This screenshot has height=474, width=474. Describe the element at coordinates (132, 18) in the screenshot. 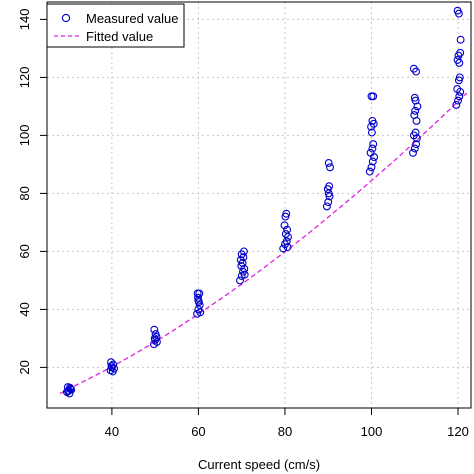

I see `legend-measured-label: Measured value` at that location.